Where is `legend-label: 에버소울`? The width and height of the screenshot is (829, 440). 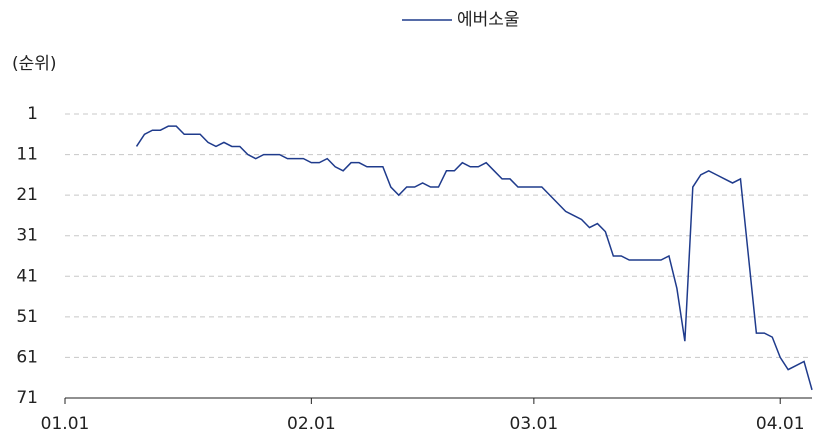 legend-label: 에버소울 is located at coordinates (488, 20).